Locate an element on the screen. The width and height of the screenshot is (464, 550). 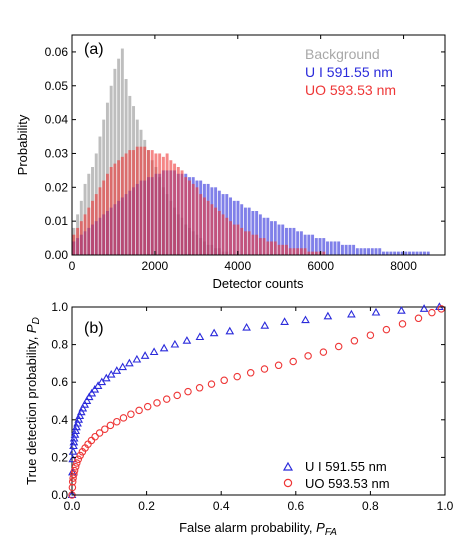
panel-a-label: (a) is located at coordinates (94, 49).